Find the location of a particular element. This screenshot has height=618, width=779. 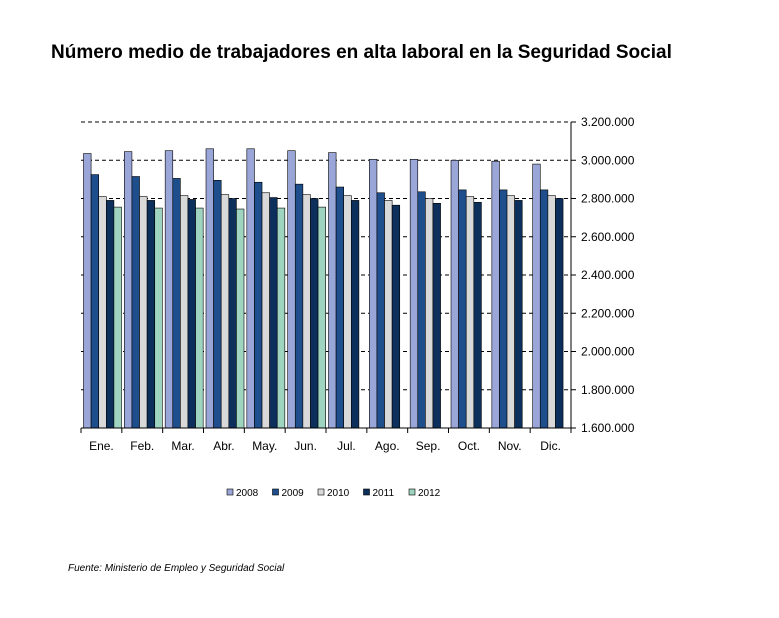

y-tick-label: 2.400.000 is located at coordinates (608, 275).